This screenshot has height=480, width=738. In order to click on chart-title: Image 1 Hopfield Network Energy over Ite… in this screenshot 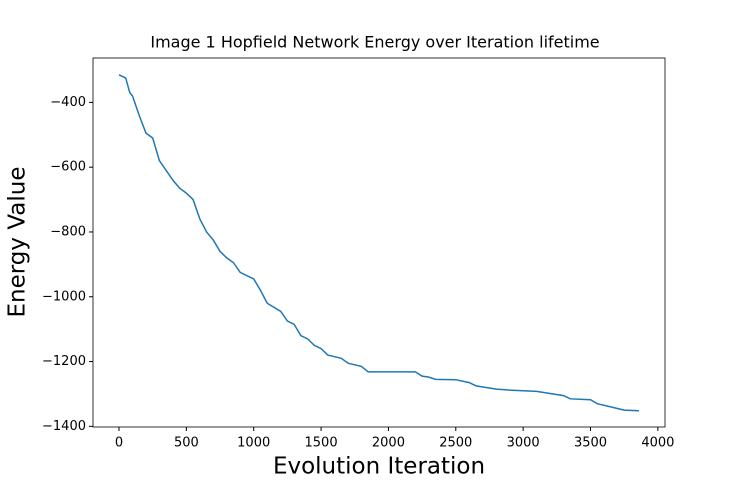, I will do `click(374, 42)`.